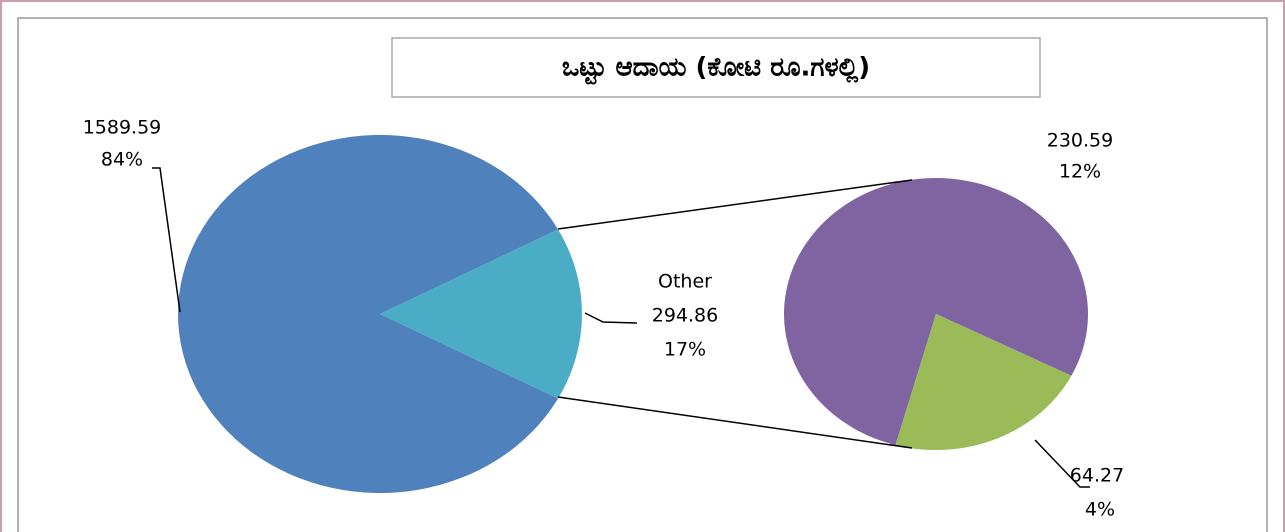  What do you see at coordinates (1100, 510) in the screenshot?
I see `data-label: 4%` at bounding box center [1100, 510].